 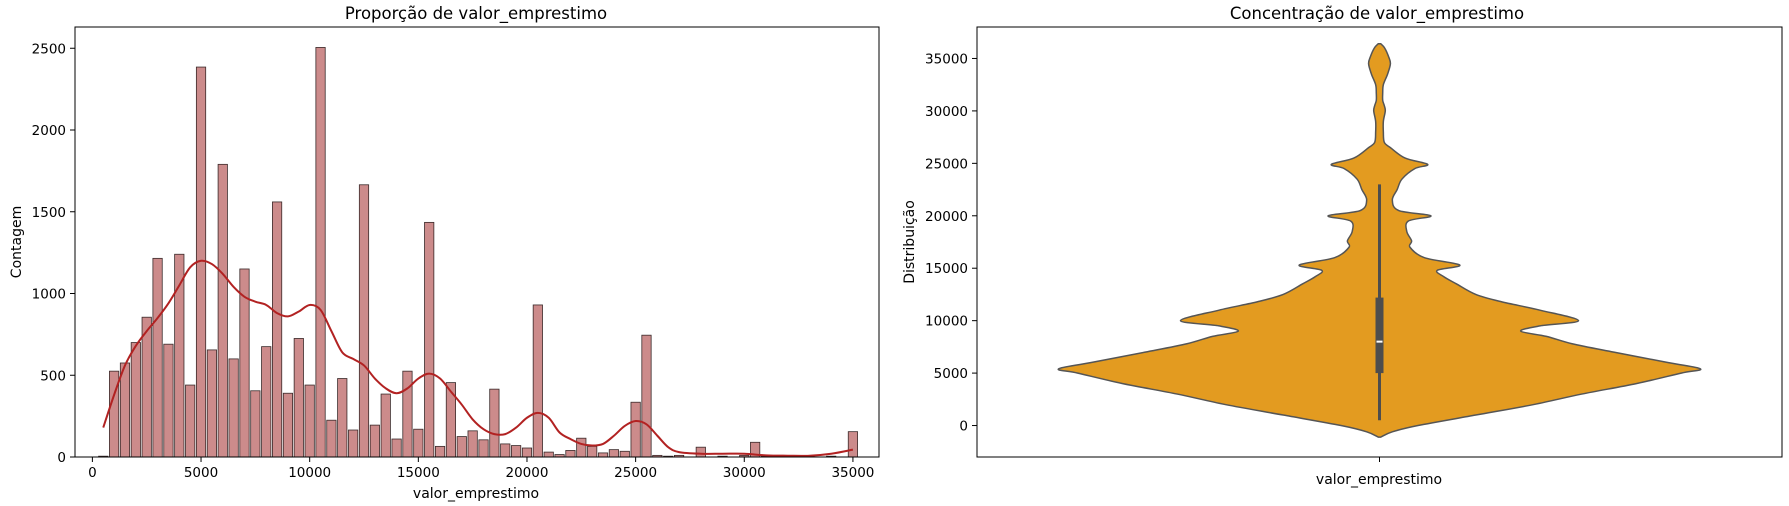 I want to click on histogram-y-axis-label: Contagem, so click(x=17, y=242).